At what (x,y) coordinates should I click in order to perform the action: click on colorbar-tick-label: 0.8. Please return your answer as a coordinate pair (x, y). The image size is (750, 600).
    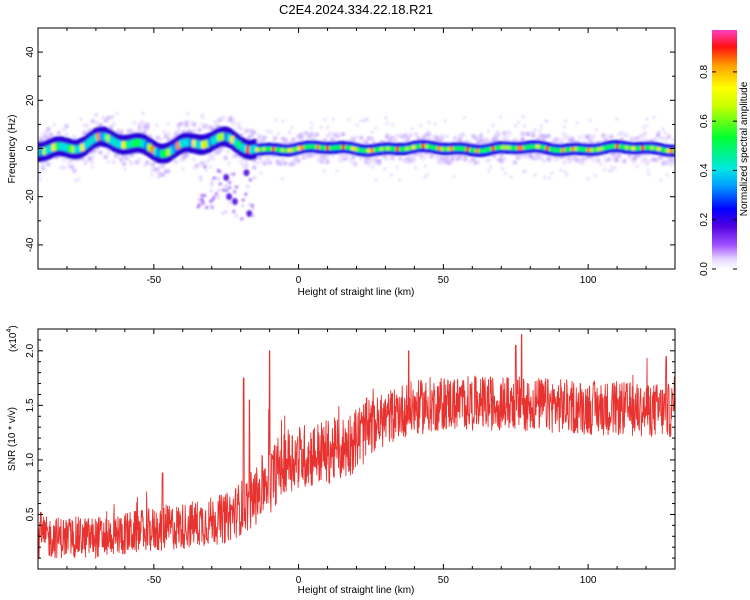
    Looking at the image, I should click on (704, 71).